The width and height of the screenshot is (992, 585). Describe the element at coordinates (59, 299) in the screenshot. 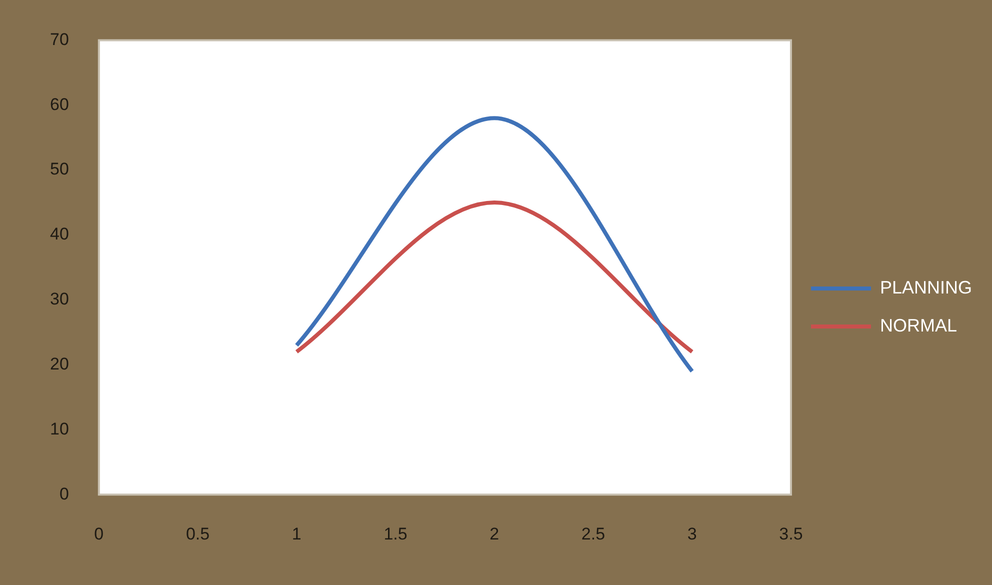

I see `y-tick-label: 30` at that location.